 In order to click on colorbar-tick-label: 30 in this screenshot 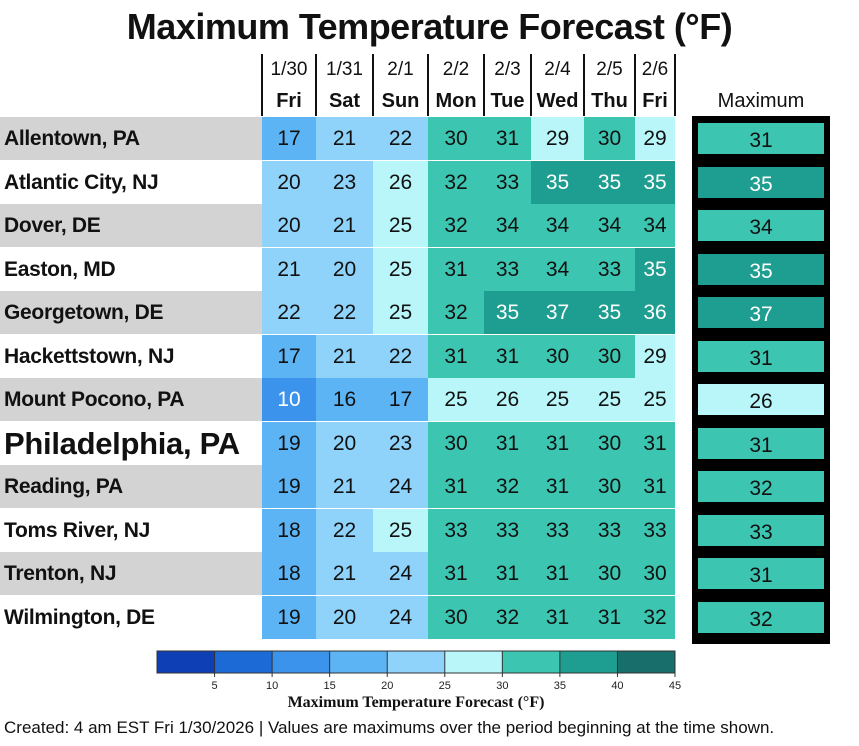, I will do `click(502, 686)`.